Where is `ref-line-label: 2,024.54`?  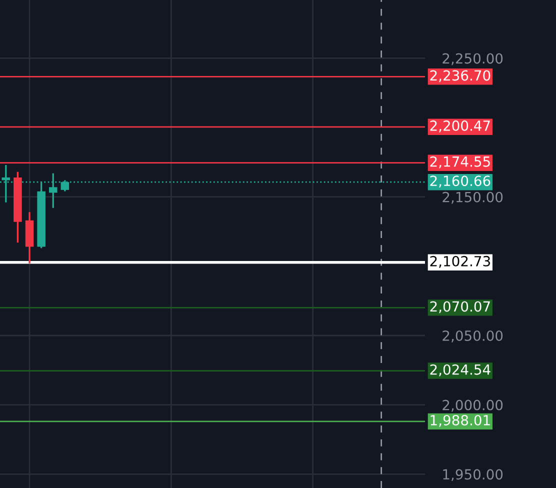 ref-line-label: 2,024.54 is located at coordinates (460, 370).